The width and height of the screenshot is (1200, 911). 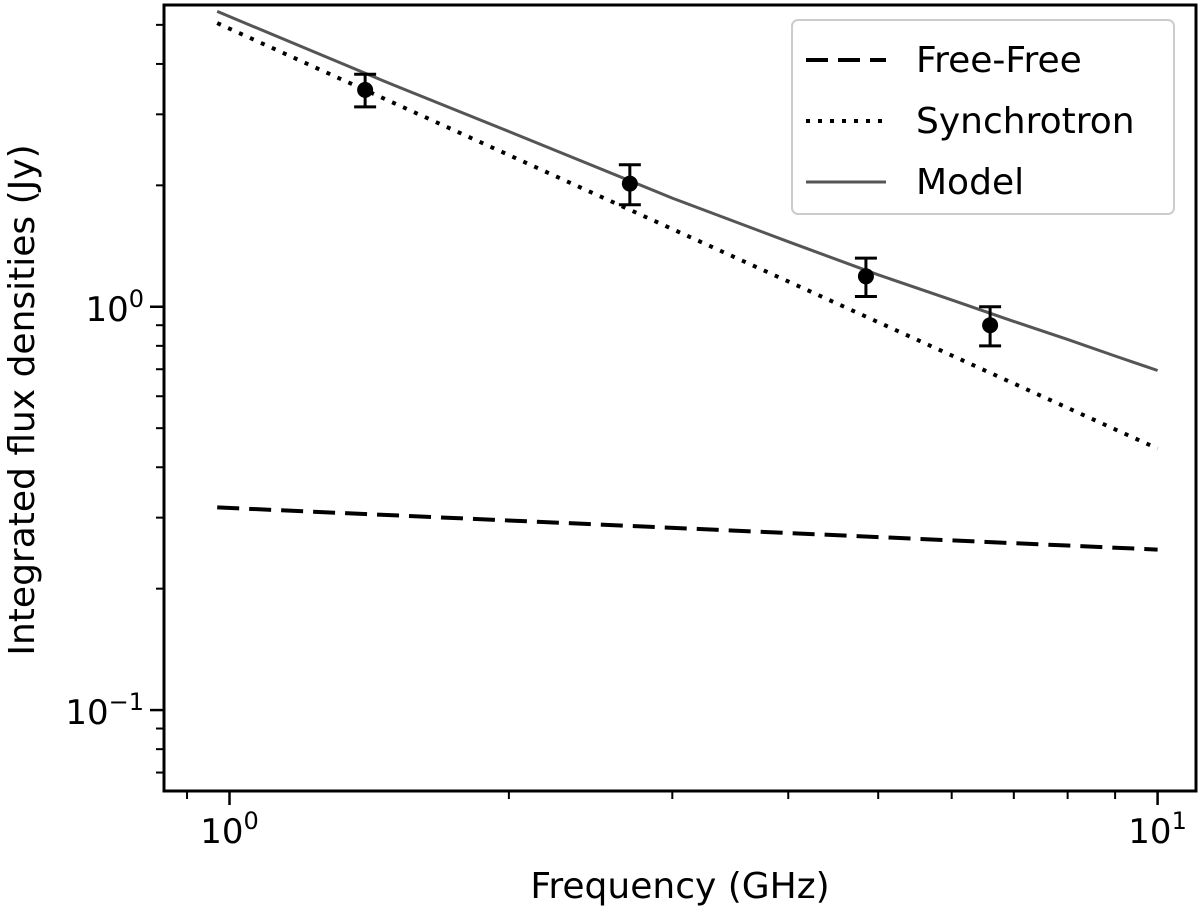 I want to click on legend-box, so click(x=983, y=117).